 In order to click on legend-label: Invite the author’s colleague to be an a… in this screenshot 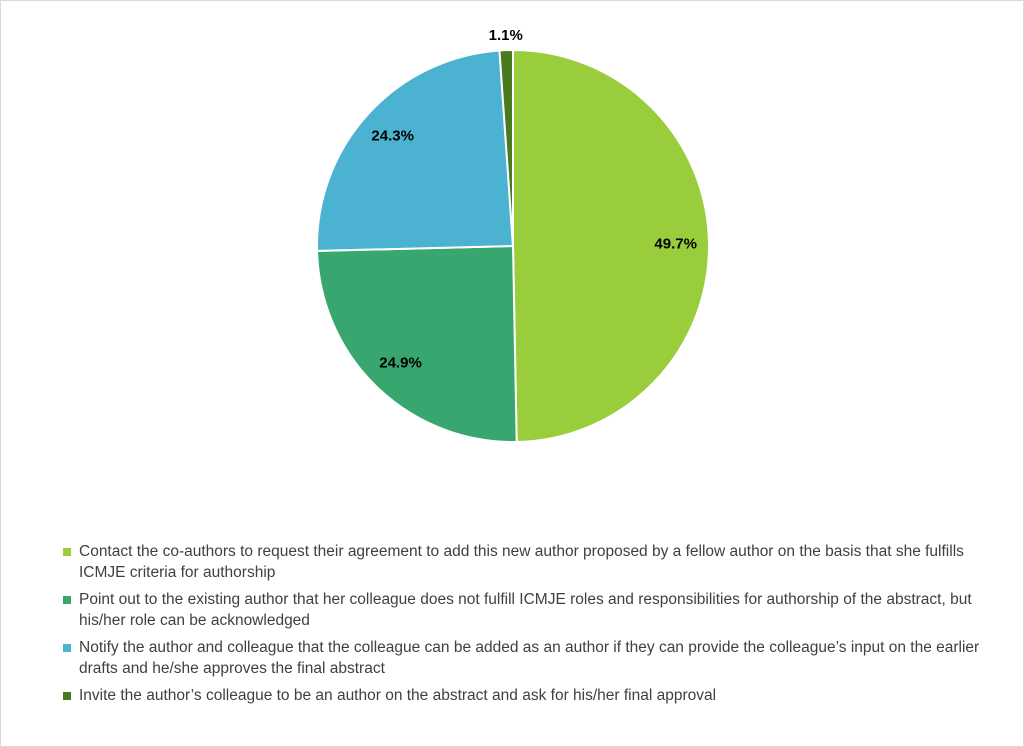, I will do `click(398, 695)`.